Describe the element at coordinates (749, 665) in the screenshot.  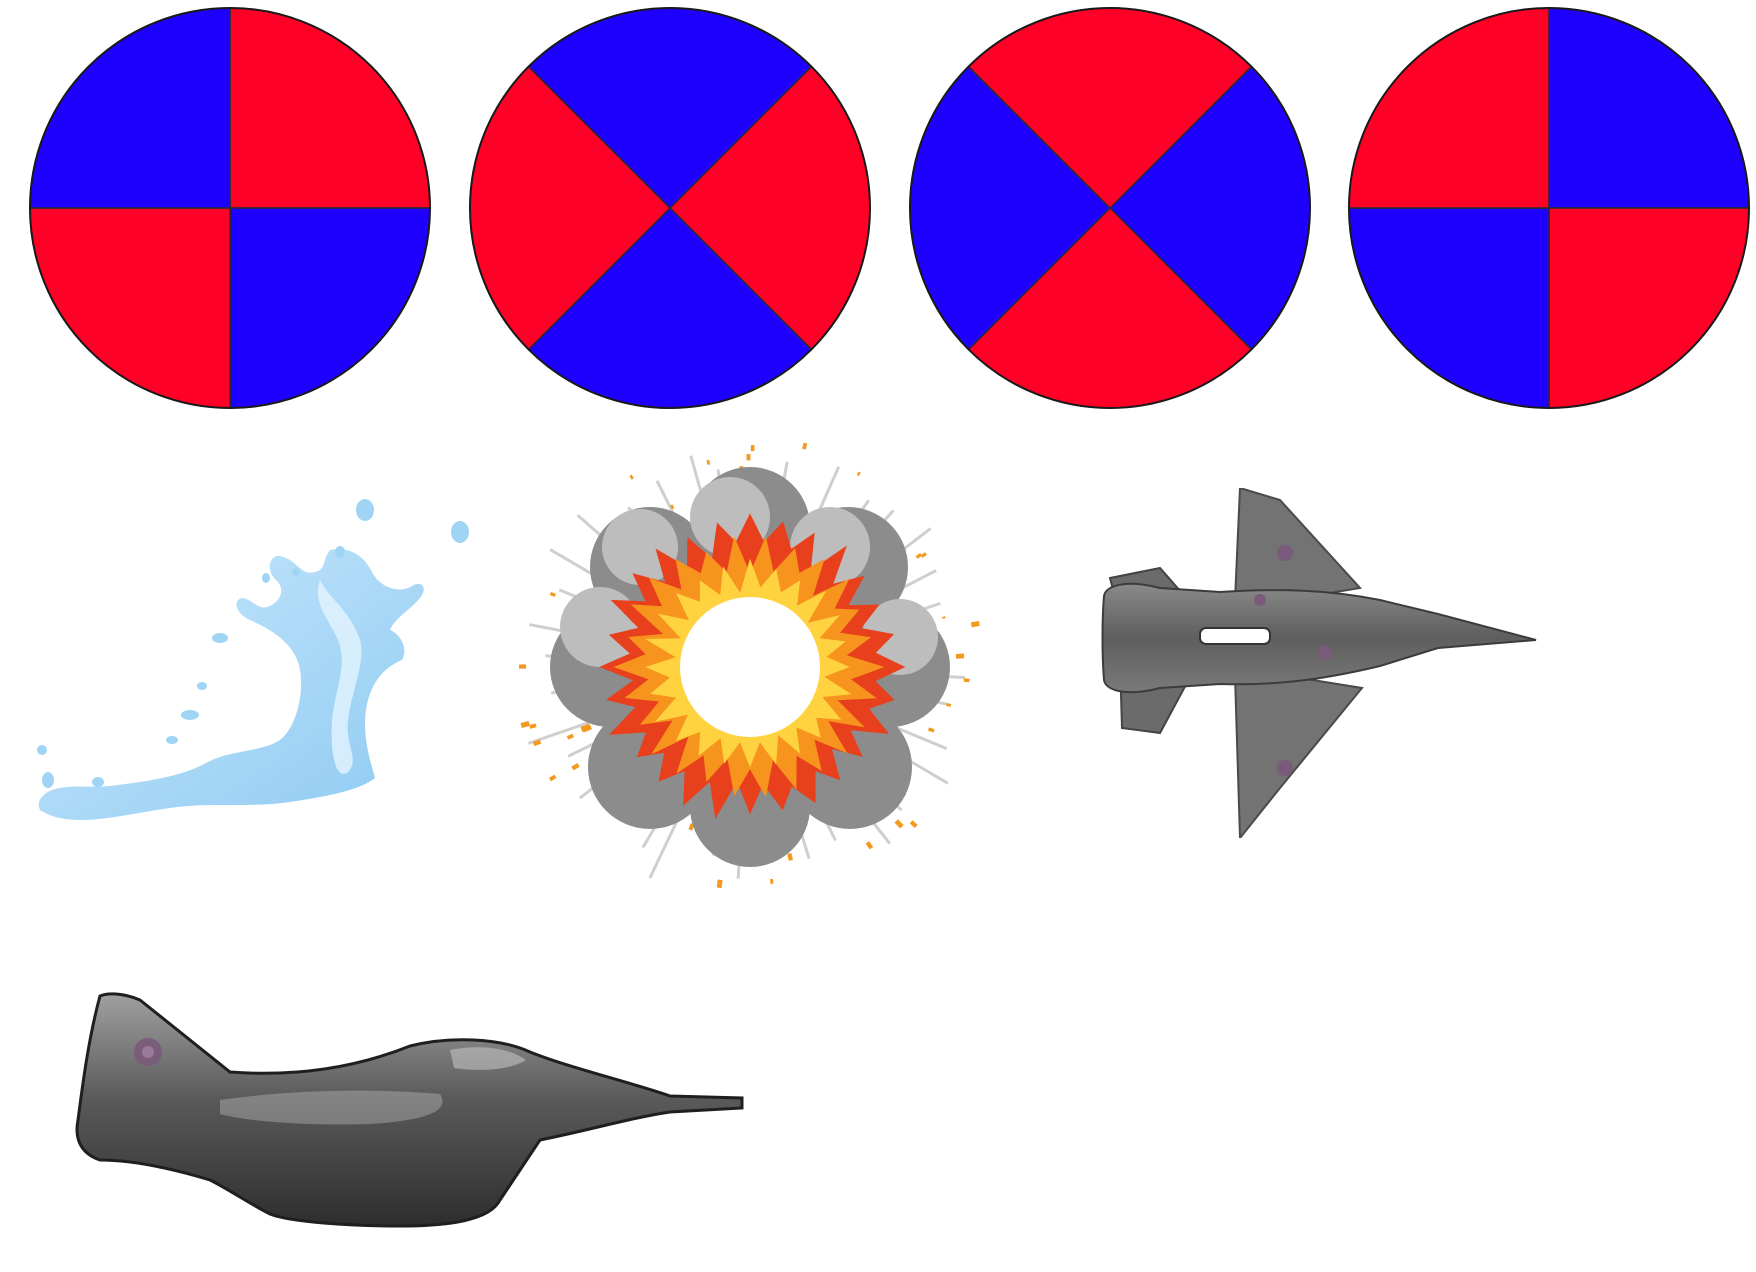
I see `explosion-icon` at that location.